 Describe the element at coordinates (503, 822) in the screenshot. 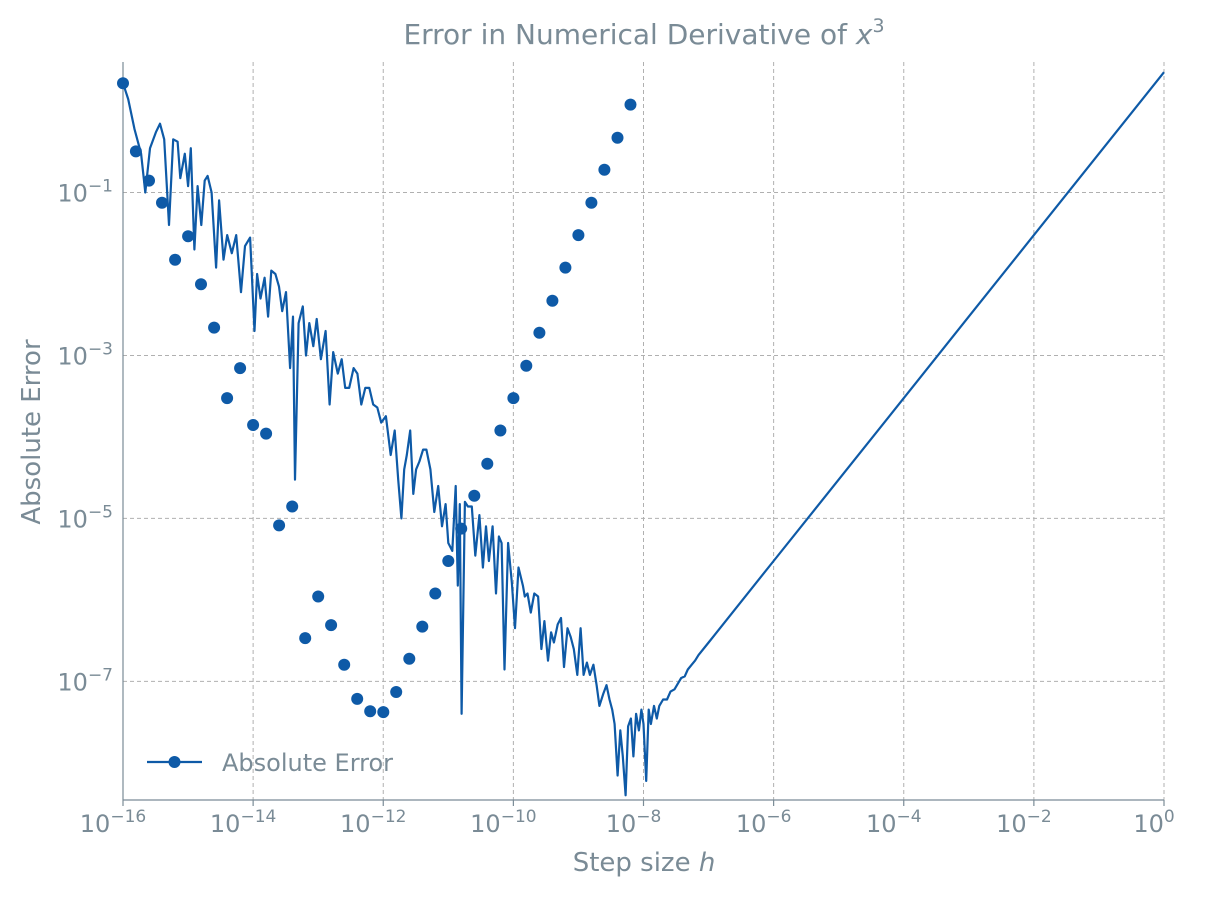

I see `x-tick-label: 10⁻¹⁰` at that location.